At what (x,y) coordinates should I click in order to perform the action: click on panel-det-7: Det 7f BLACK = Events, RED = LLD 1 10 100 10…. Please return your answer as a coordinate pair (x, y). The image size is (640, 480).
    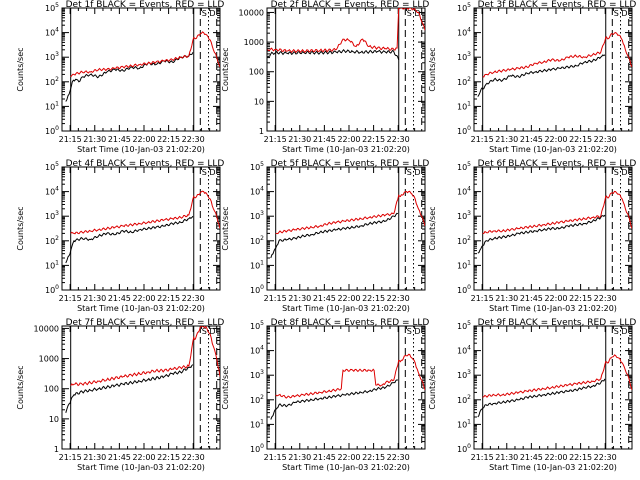
    Looking at the image, I should click on (120, 395).